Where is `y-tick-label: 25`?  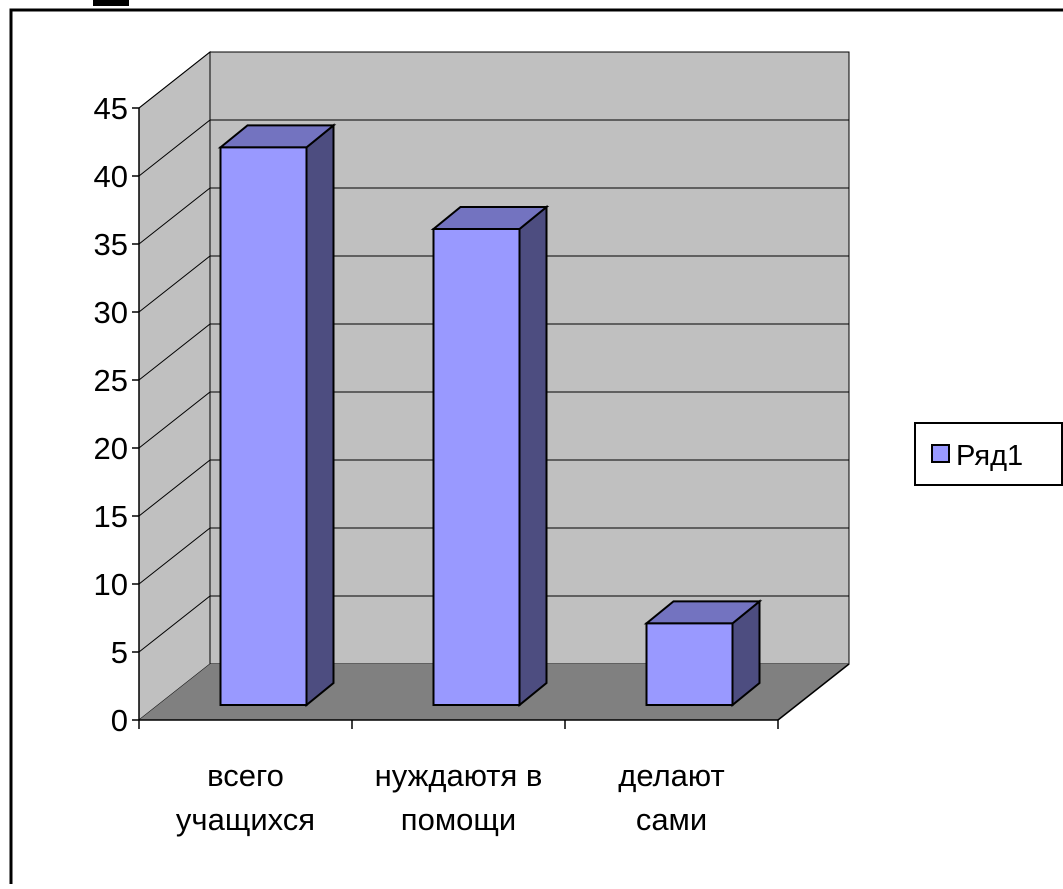
y-tick-label: 25 is located at coordinates (111, 380).